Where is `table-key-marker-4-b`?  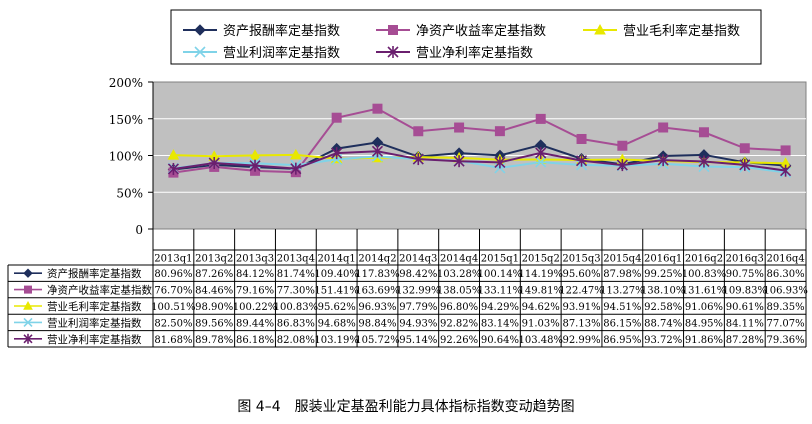
table-key-marker-4-b is located at coordinates (28, 322).